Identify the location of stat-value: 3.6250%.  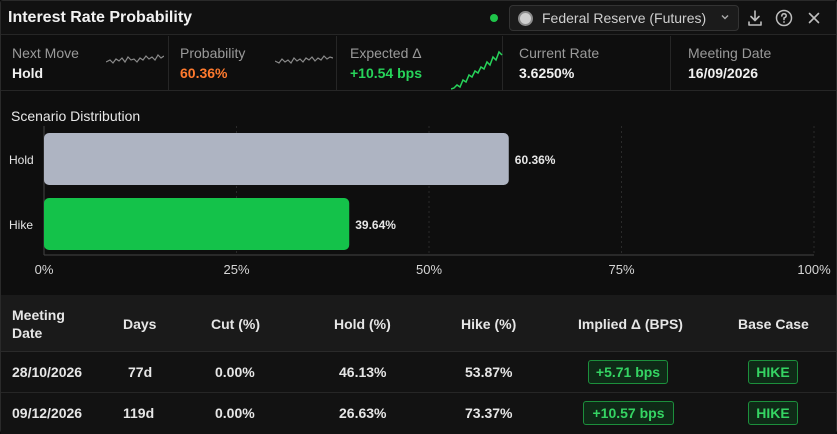
(547, 73).